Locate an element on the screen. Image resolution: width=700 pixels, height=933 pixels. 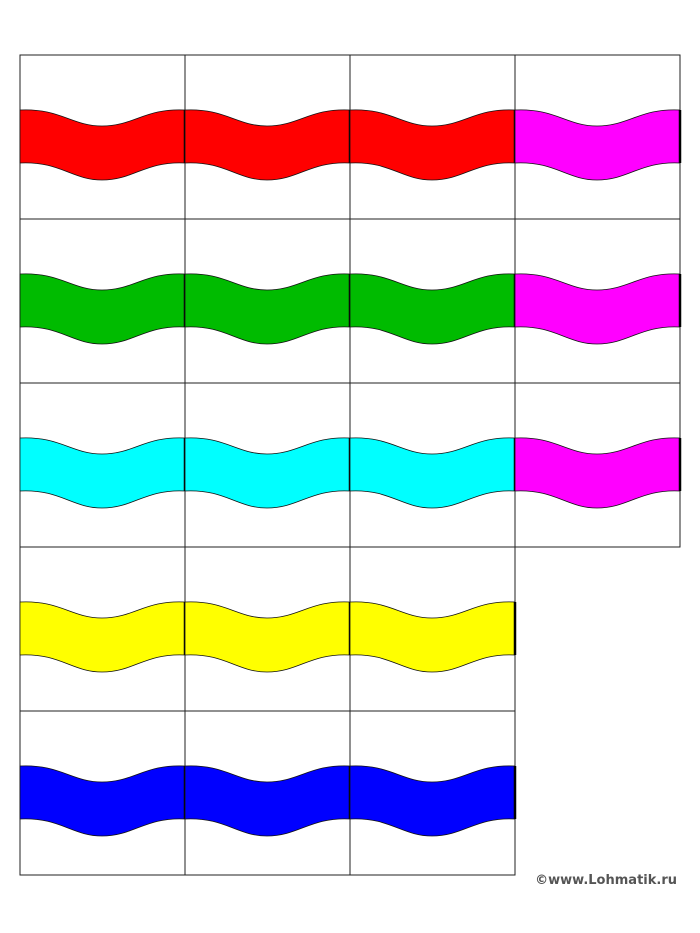
watermark: ©www.Lohmatik.ru is located at coordinates (606, 880).